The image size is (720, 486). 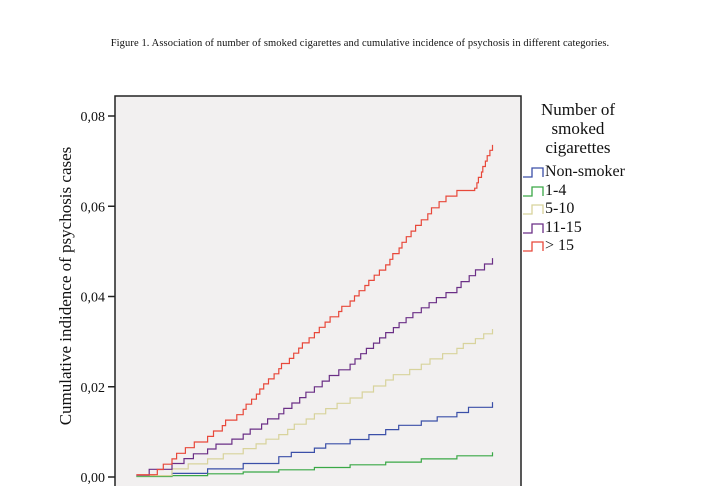 I want to click on legend-label: 11-15, so click(x=563, y=227).